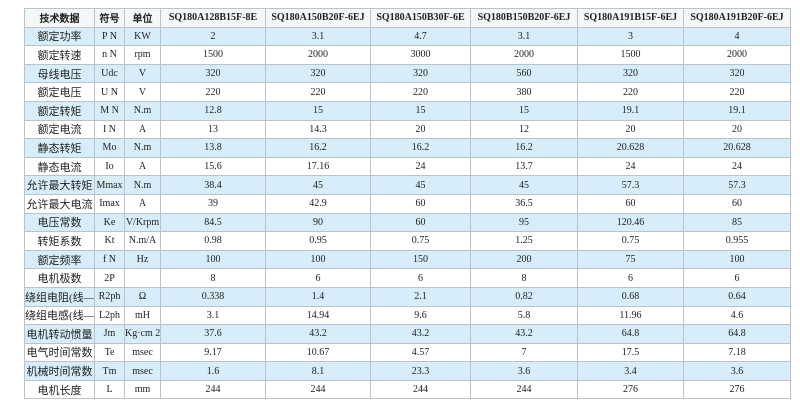 The height and width of the screenshot is (407, 800). Describe the element at coordinates (59, 129) in the screenshot. I see `row-label: 额定电流` at that location.